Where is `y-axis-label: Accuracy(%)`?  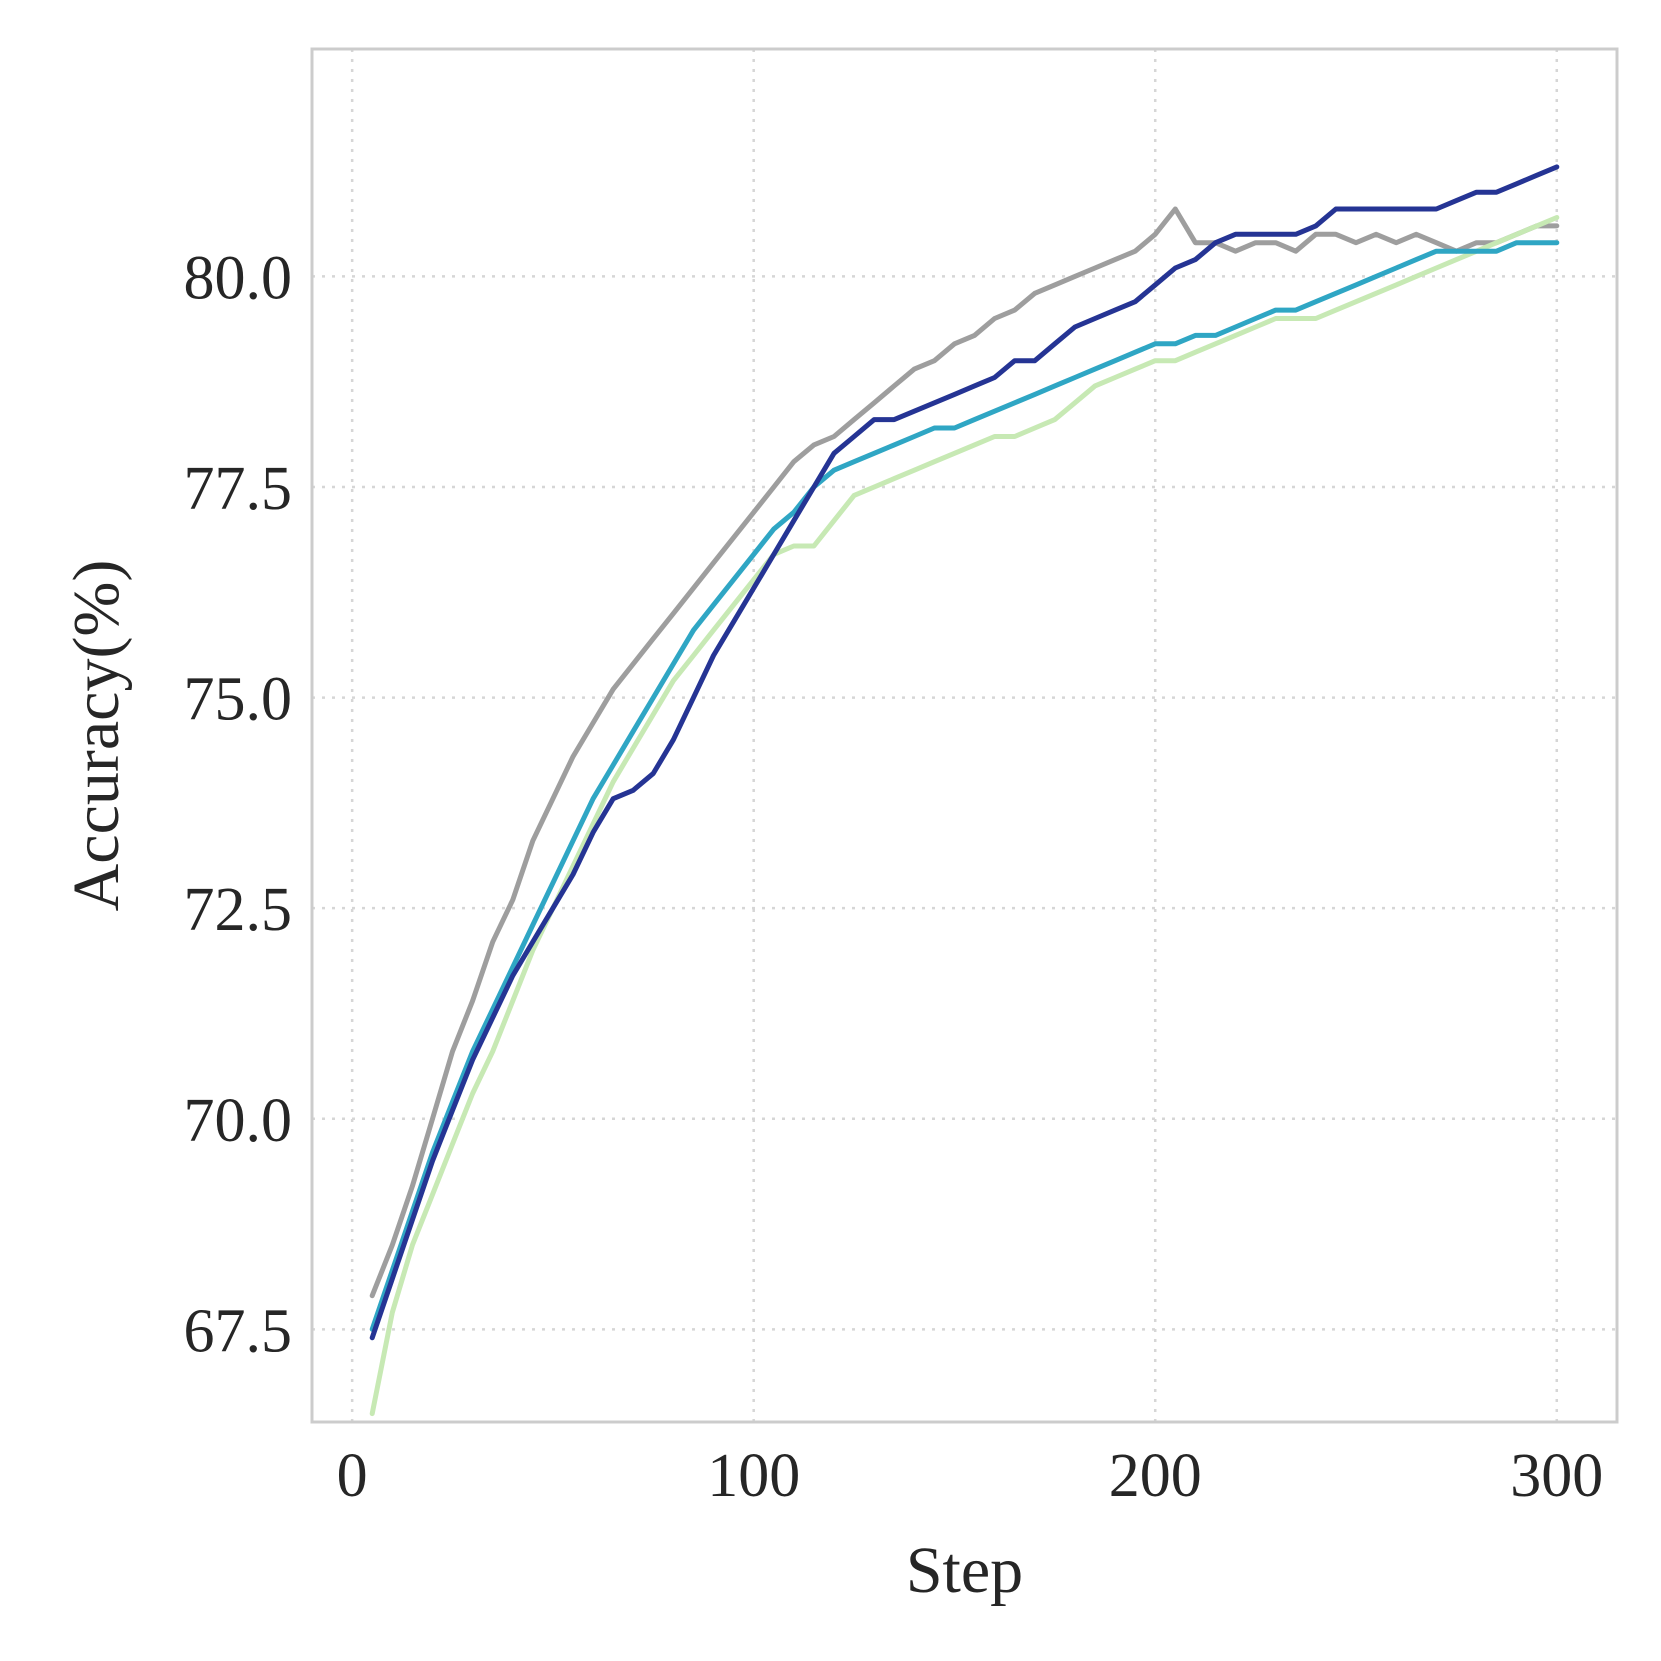 y-axis-label: Accuracy(%) is located at coordinates (96, 736).